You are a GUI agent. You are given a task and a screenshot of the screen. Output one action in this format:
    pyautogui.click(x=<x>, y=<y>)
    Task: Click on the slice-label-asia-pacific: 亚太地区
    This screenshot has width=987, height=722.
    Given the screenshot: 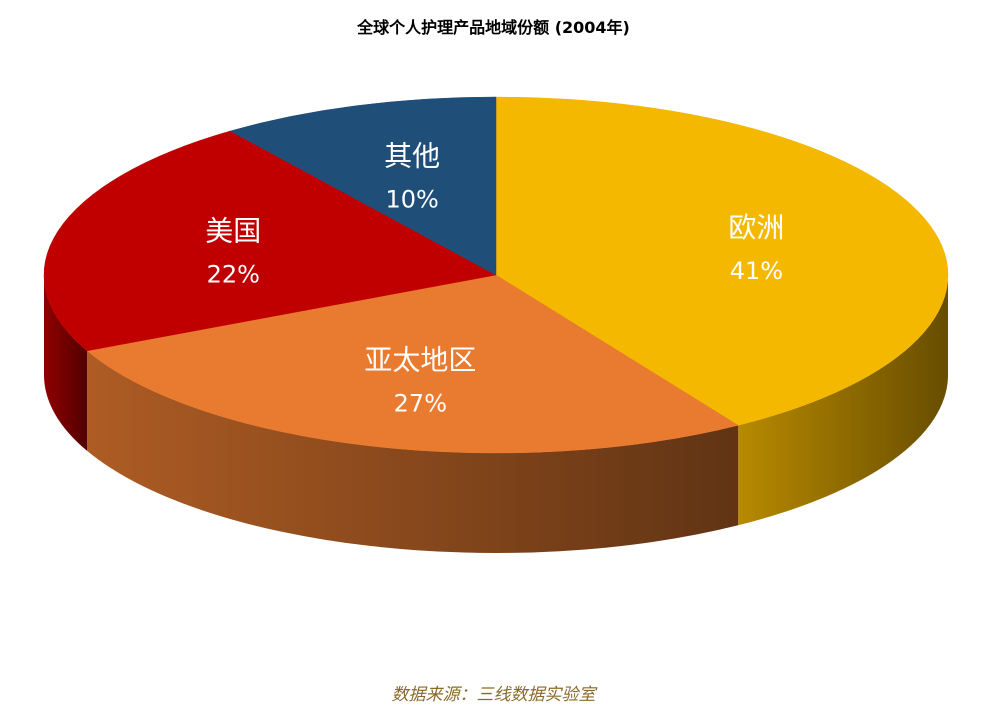 What is the action you would take?
    pyautogui.click(x=420, y=360)
    